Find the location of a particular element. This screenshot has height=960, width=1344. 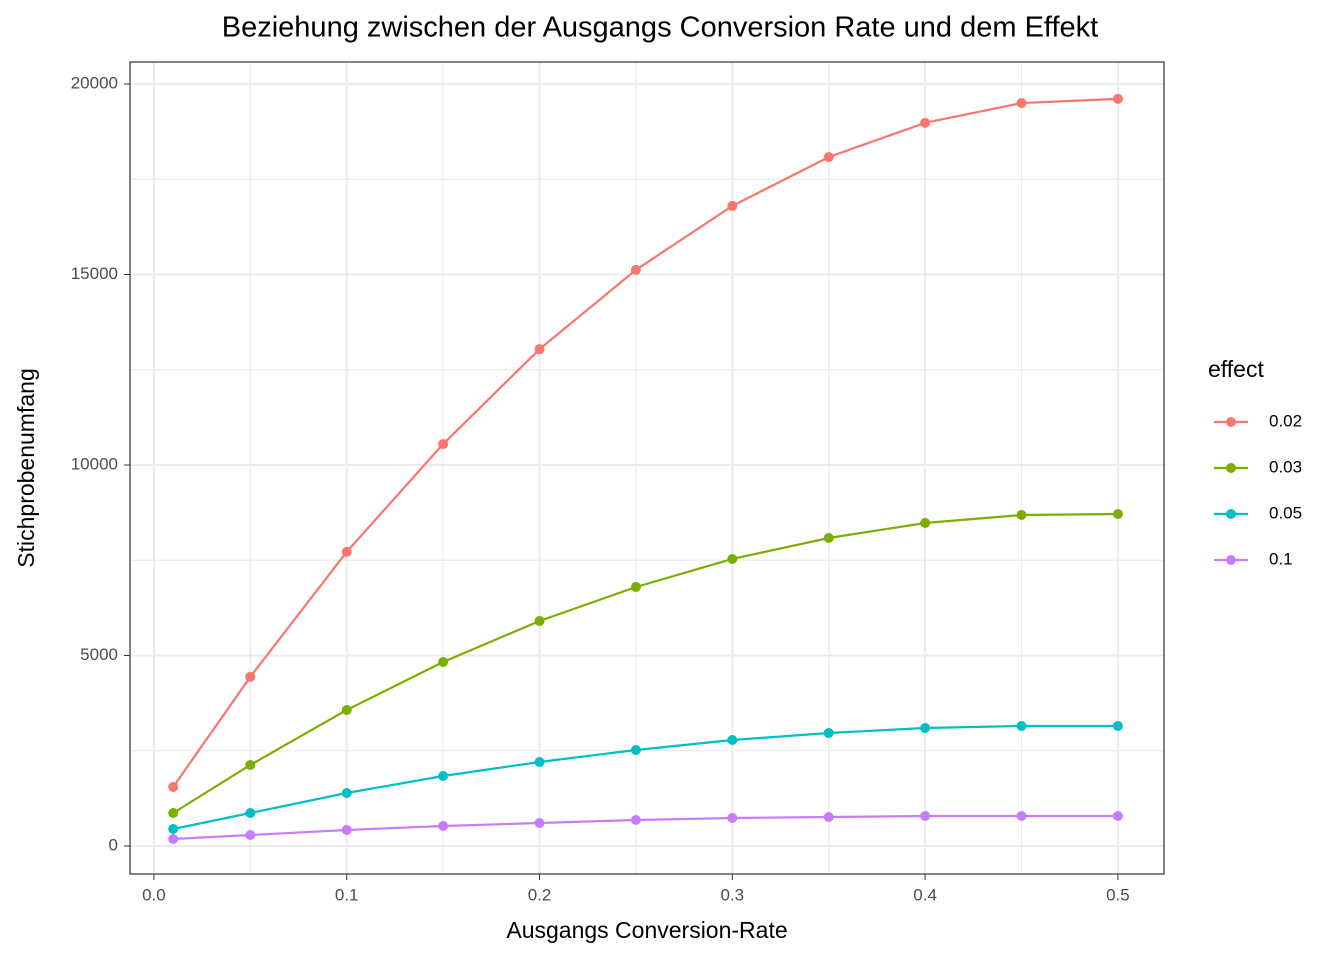

y-tick-label: 15000 is located at coordinates (94, 273).